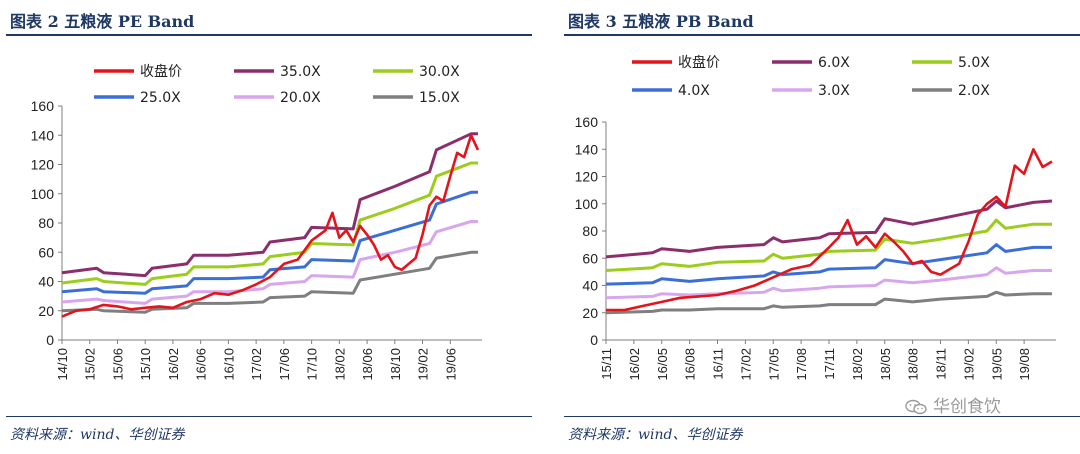 Image resolution: width=1080 pixels, height=454 pixels. Describe the element at coordinates (690, 364) in the screenshot. I see `x-tick-label: 16/08` at that location.